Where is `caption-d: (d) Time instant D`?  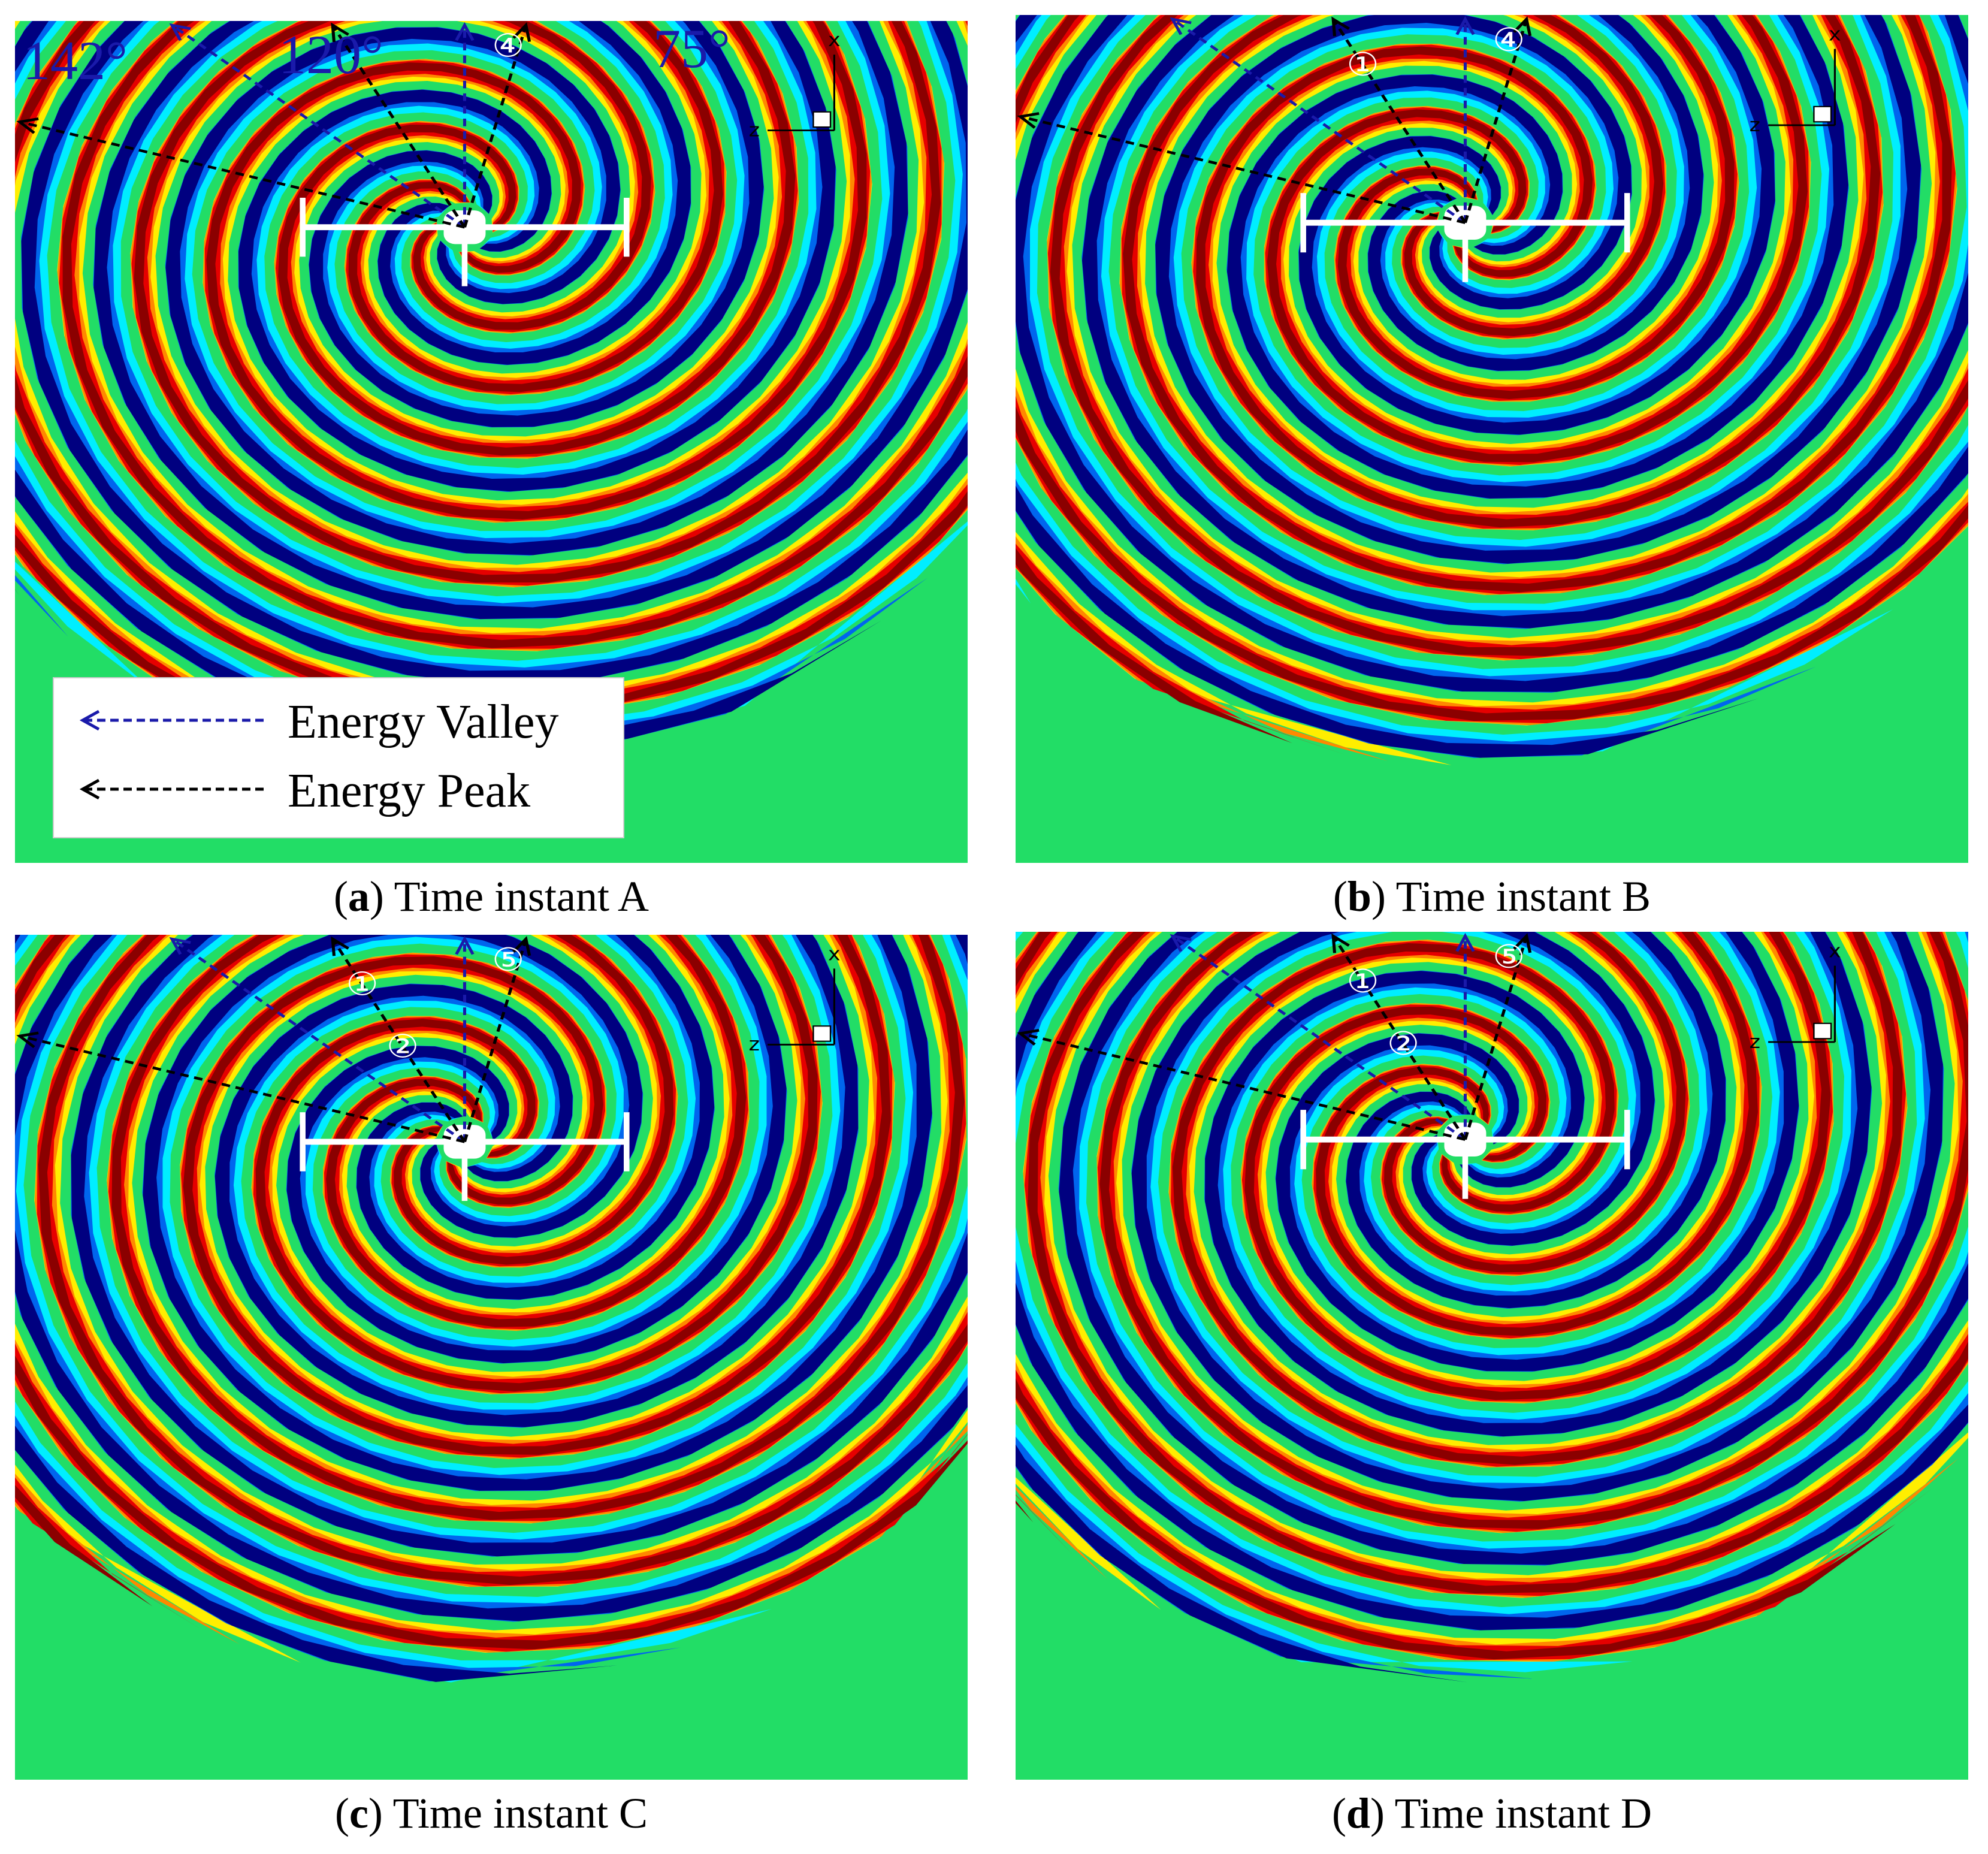 caption-d: (d) Time instant D is located at coordinates (1491, 1813).